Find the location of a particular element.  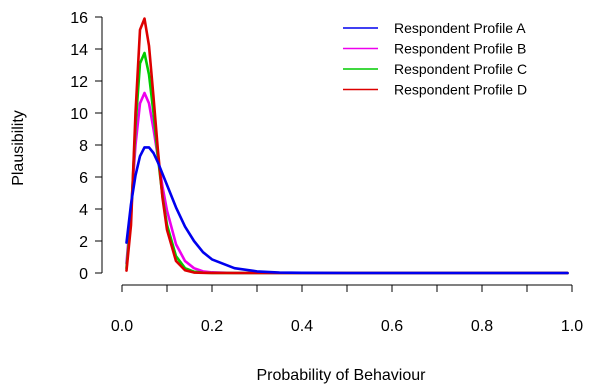

y-tick-label: 6 is located at coordinates (83, 178).